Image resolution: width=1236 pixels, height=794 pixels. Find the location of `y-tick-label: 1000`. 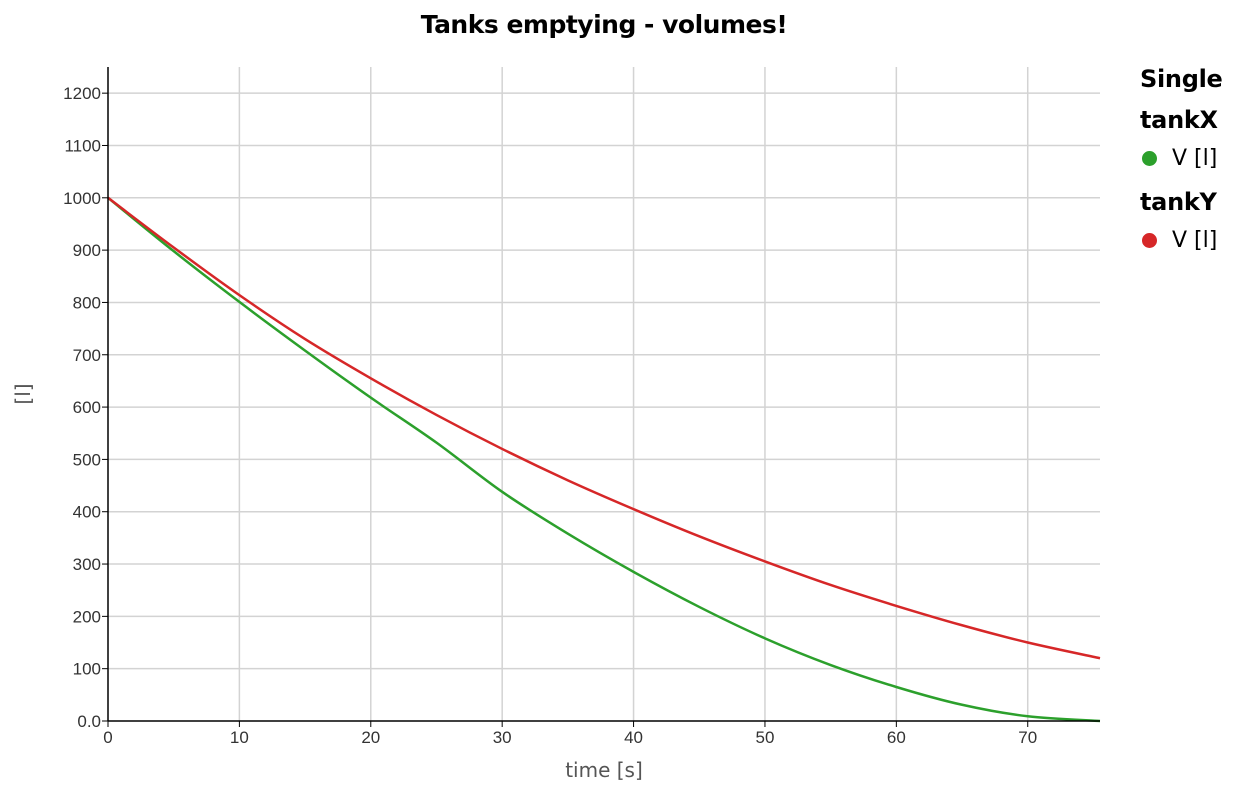

y-tick-label: 1000 is located at coordinates (82, 198).